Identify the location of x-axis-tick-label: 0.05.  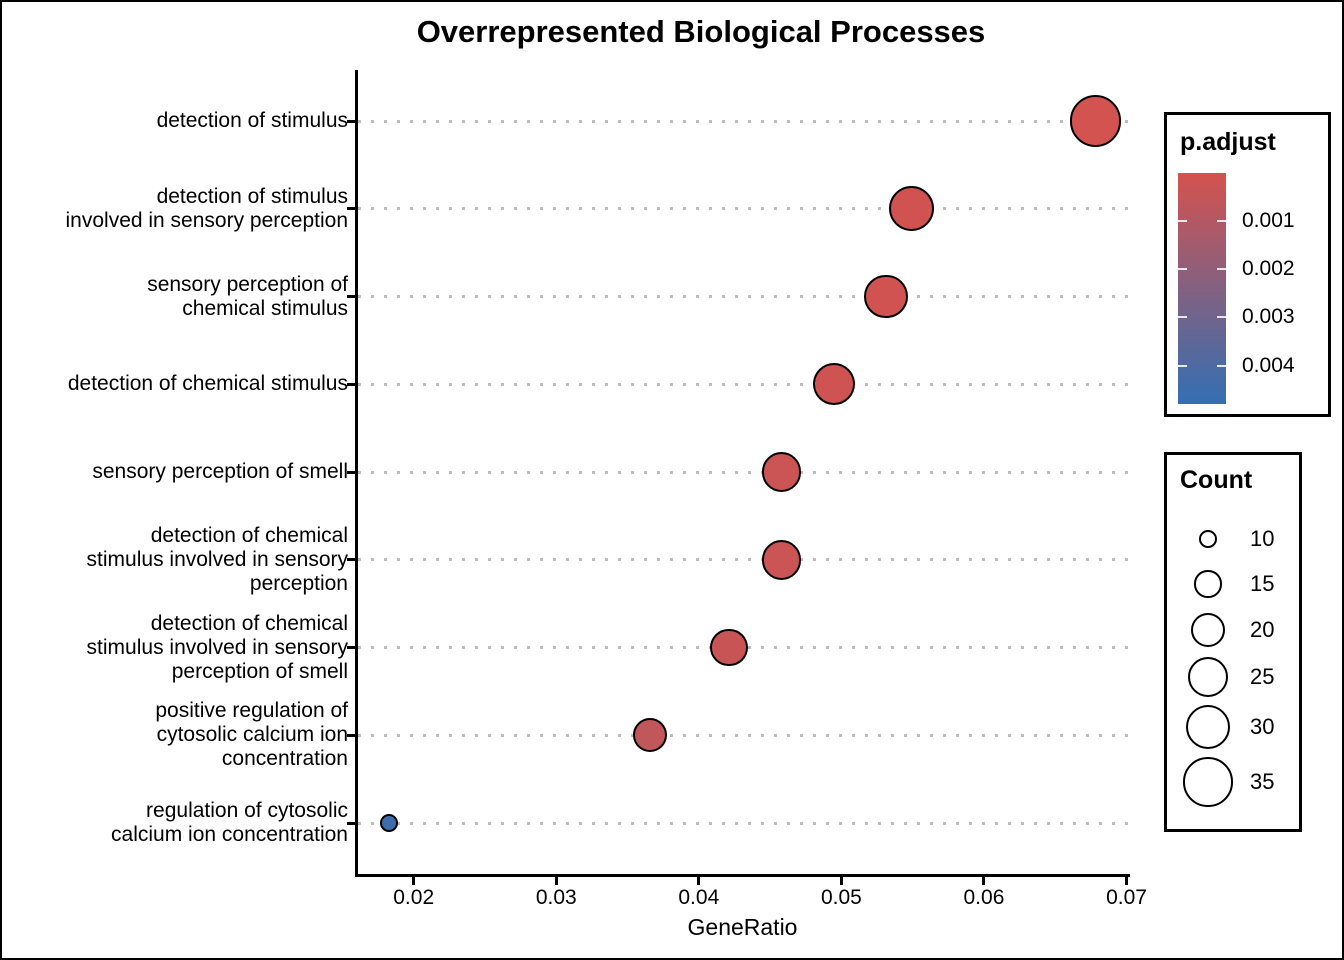
(841, 897).